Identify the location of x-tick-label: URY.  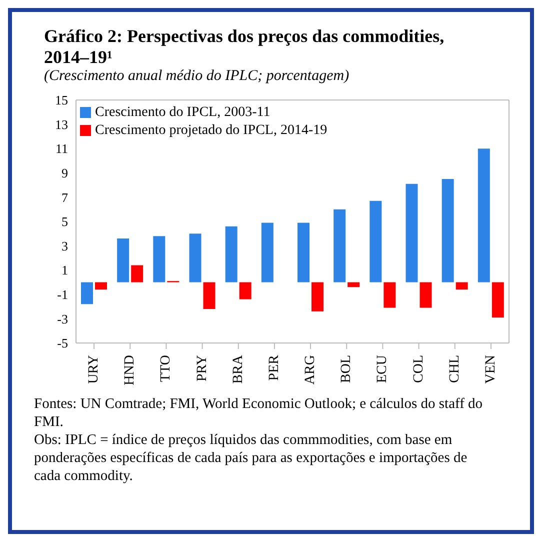
(94, 369).